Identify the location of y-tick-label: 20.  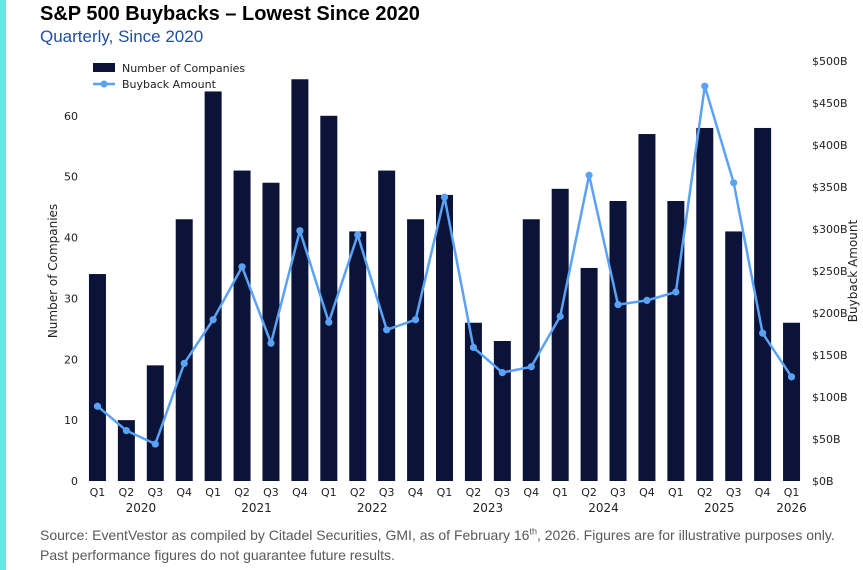
(71, 359).